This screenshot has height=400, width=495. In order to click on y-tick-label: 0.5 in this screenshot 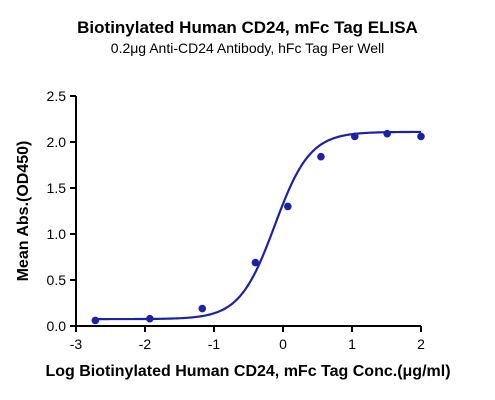, I will do `click(57, 280)`.